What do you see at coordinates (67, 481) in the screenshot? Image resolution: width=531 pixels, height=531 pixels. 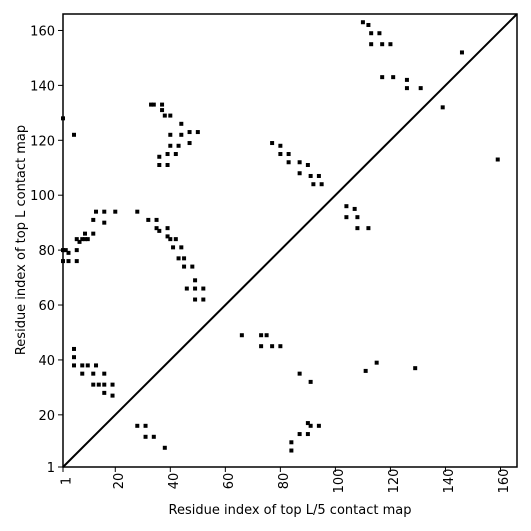 I see `x-tick-label: 1` at bounding box center [67, 481].